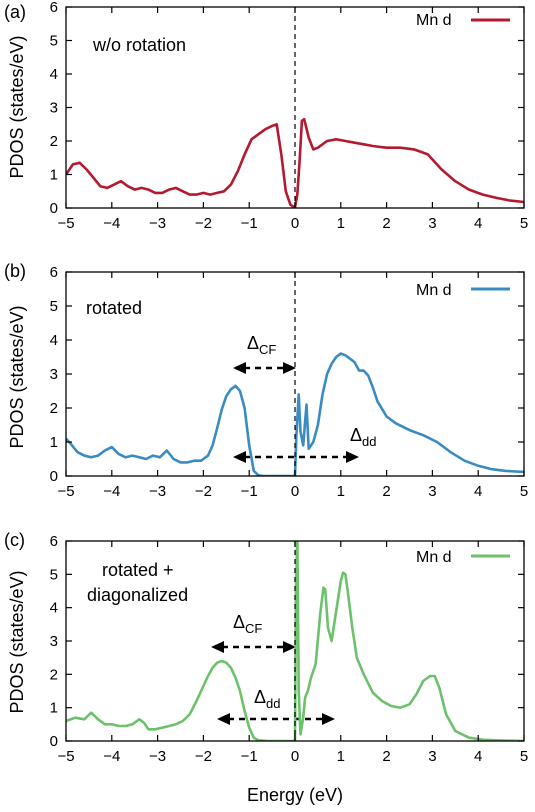  What do you see at coordinates (139, 45) in the screenshot?
I see `annotation-wo-rotation: w/o rotation` at bounding box center [139, 45].